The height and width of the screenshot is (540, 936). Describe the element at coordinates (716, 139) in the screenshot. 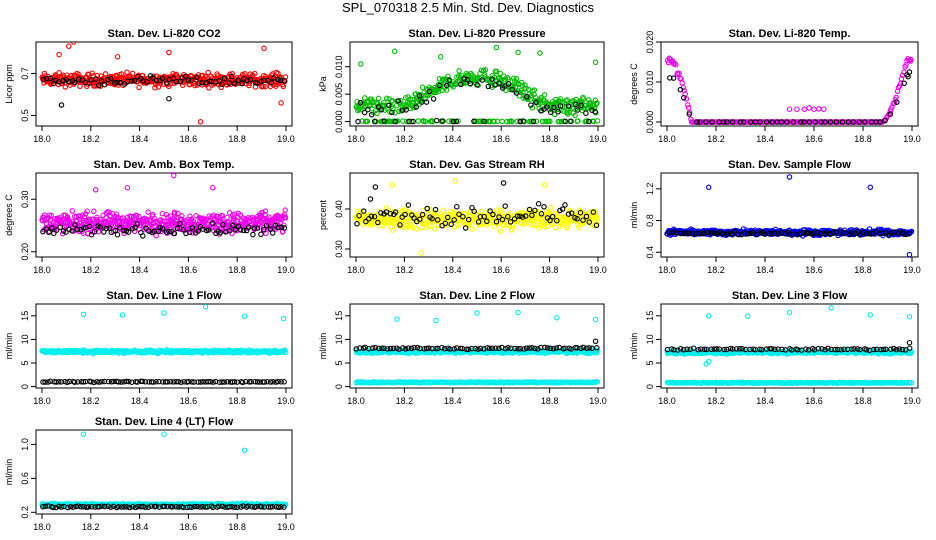

I see `x-tick-label: 18.2` at that location.